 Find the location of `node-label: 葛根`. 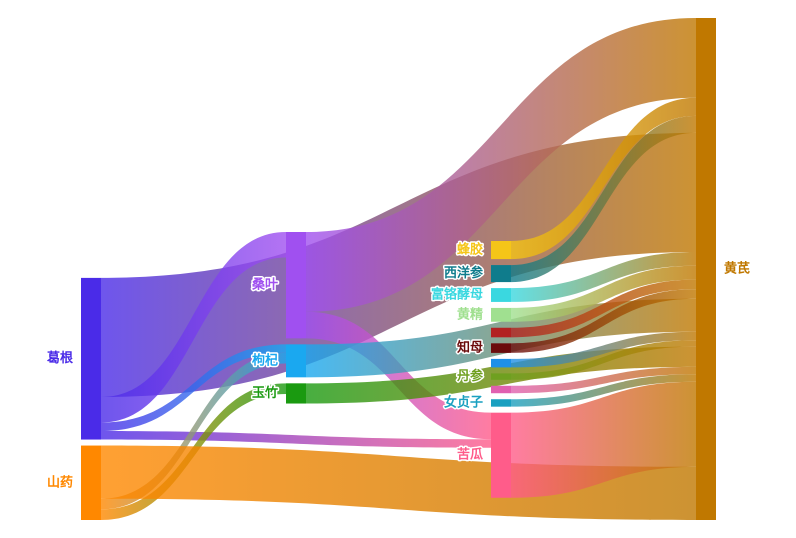

node-label: 葛根 is located at coordinates (60, 358).